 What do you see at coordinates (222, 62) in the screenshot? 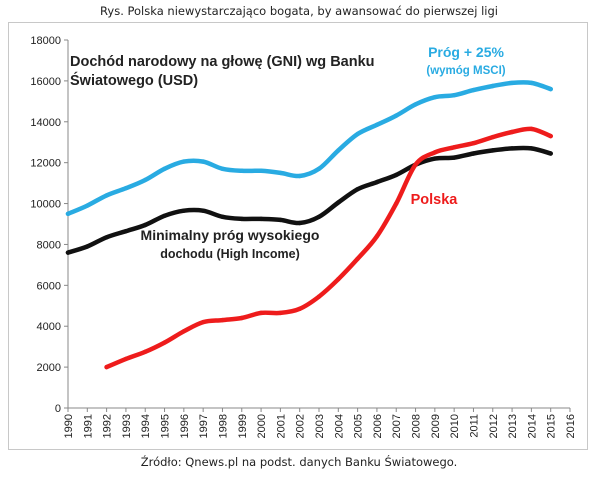
I see `chart-title-line-1: Dochód narodowy na głowę (GNI) wg Banku` at bounding box center [222, 62].